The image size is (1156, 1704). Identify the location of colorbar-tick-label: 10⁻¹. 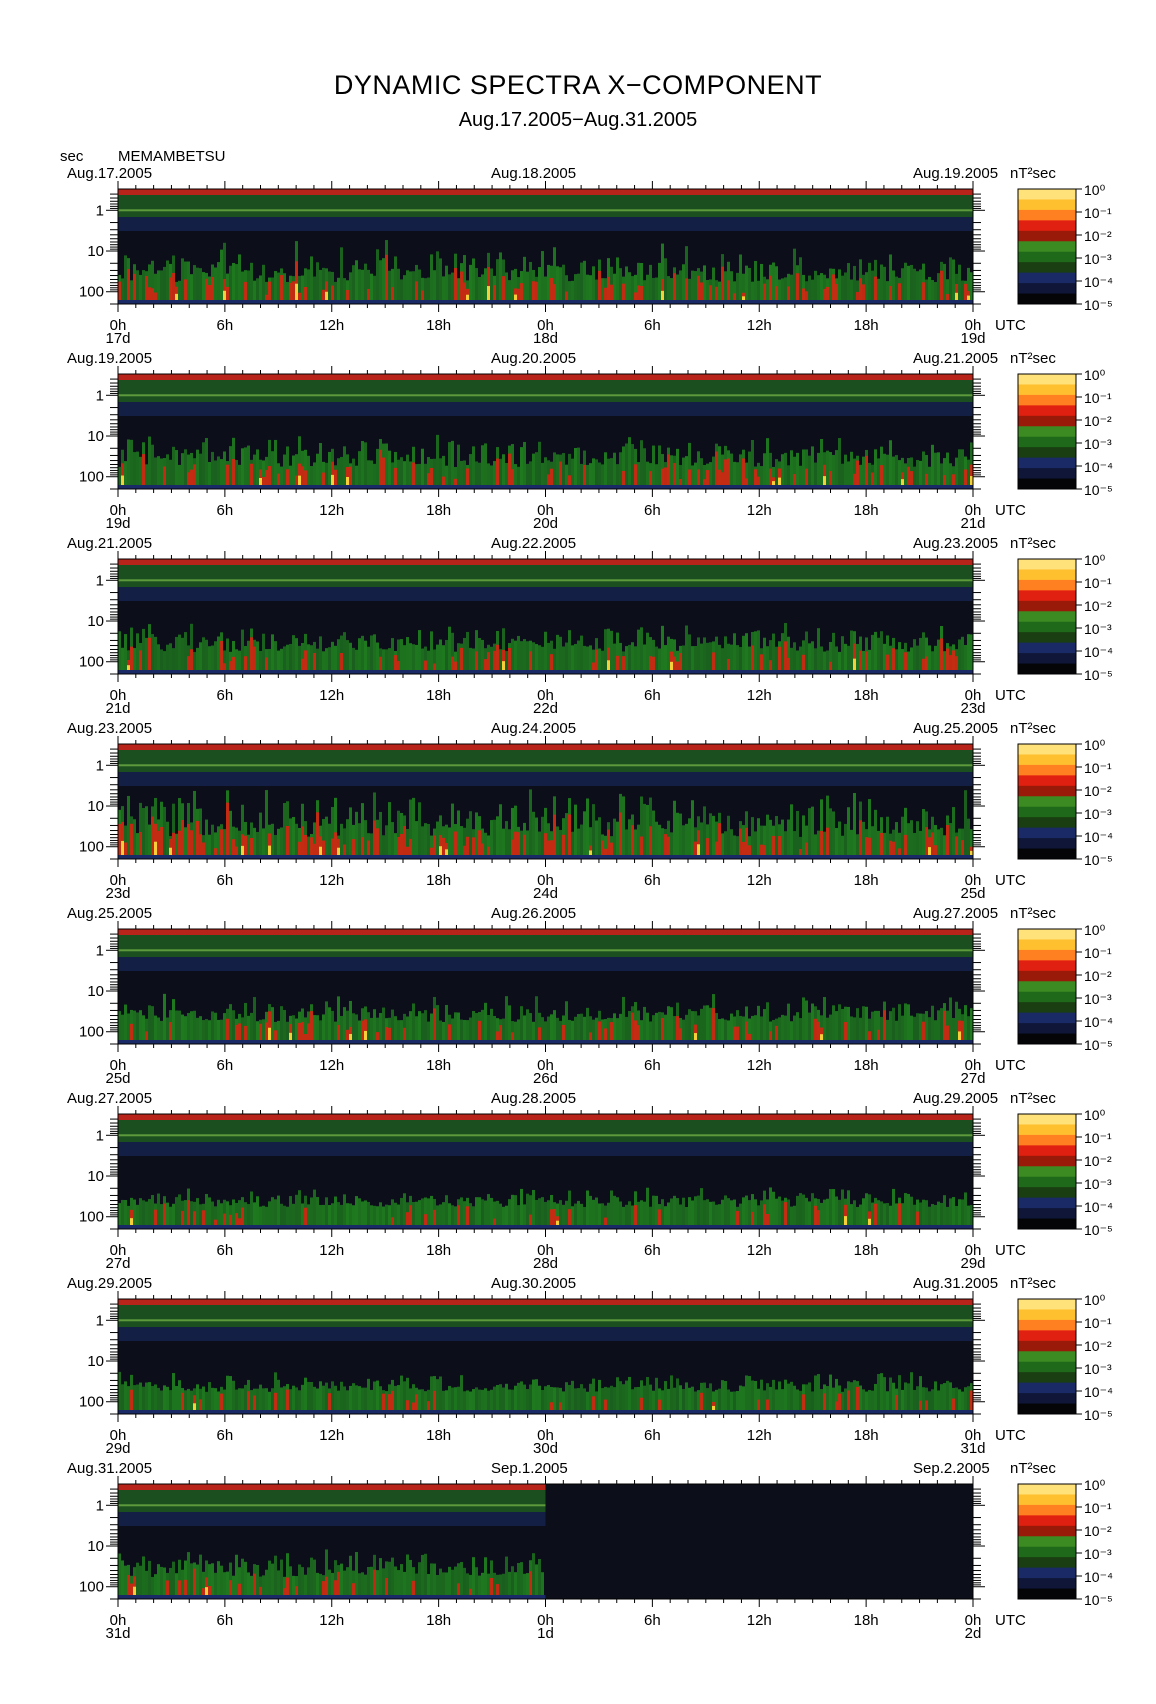
(1098, 583).